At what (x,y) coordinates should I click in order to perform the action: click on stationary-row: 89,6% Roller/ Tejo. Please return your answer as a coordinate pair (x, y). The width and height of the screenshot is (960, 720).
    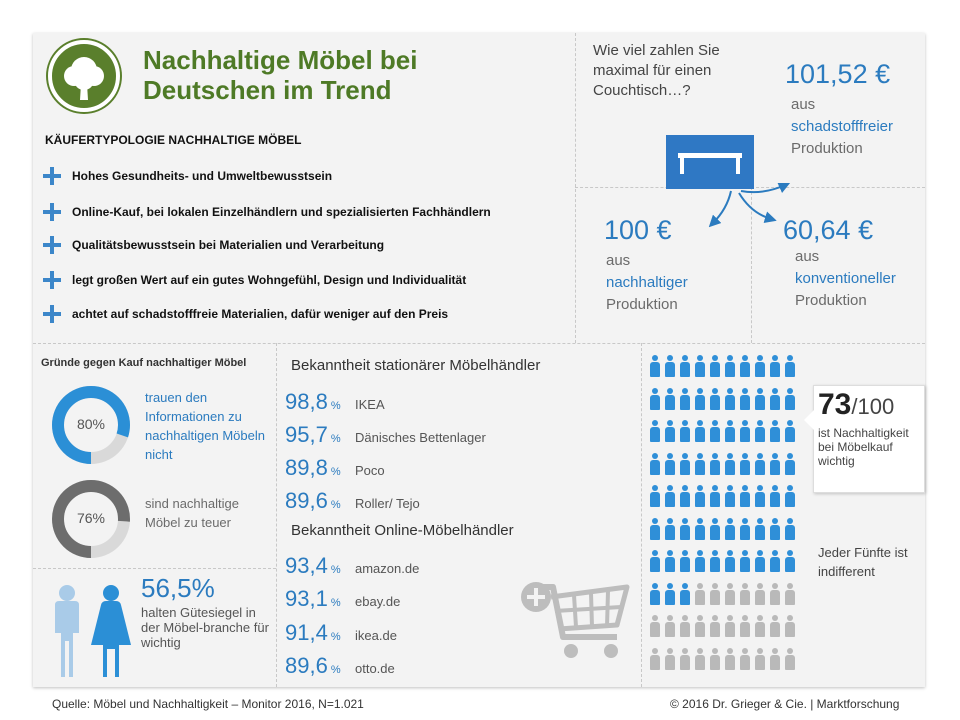
    Looking at the image, I should click on (352, 501).